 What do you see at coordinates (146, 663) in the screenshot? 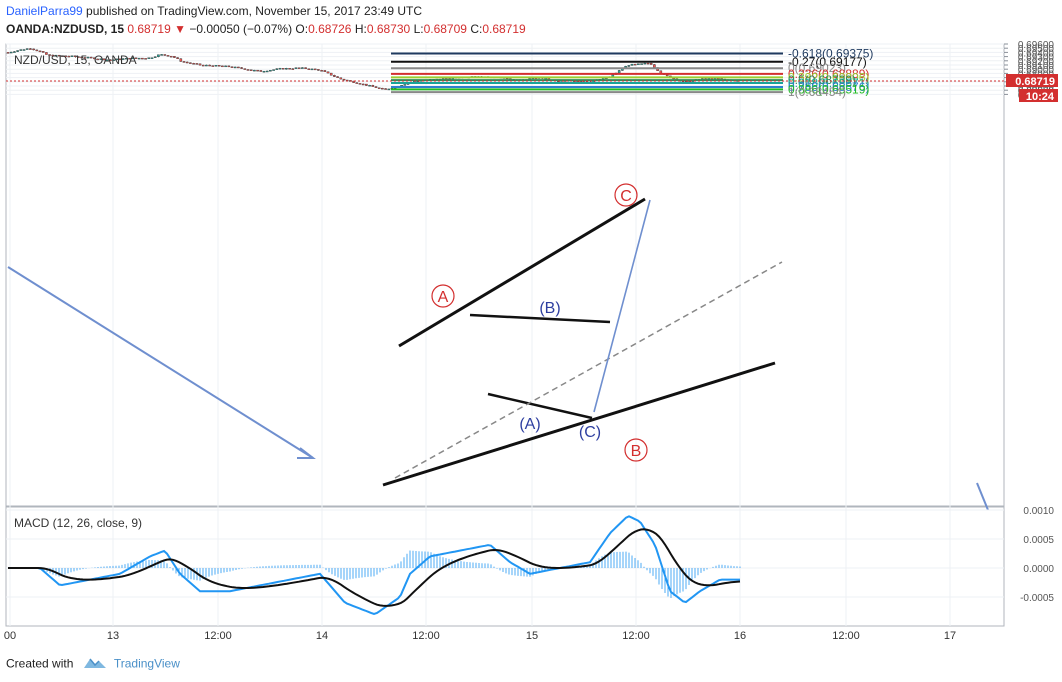
I see `tradingview-brand-link: TradingView` at bounding box center [146, 663].